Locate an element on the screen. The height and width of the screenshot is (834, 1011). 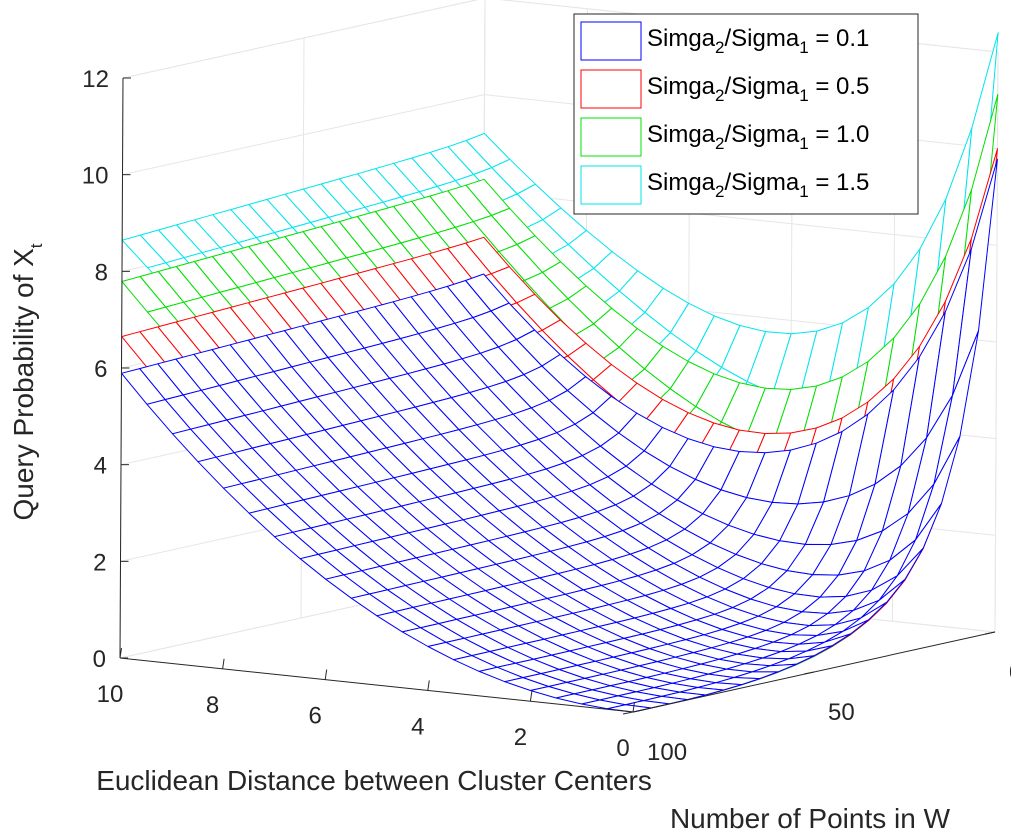
n-tick-label: 0 is located at coordinates (1010, 672).